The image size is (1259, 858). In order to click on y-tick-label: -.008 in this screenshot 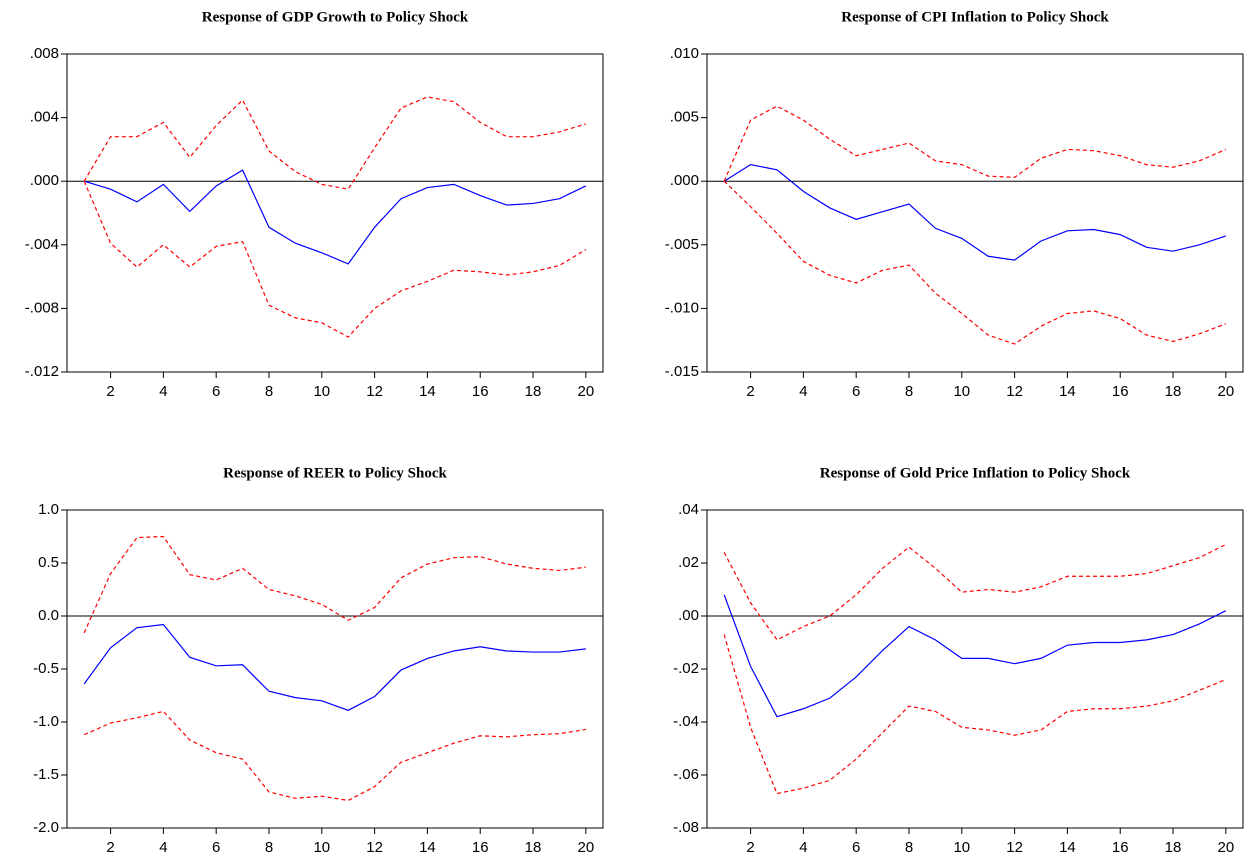, I will do `click(42, 307)`.